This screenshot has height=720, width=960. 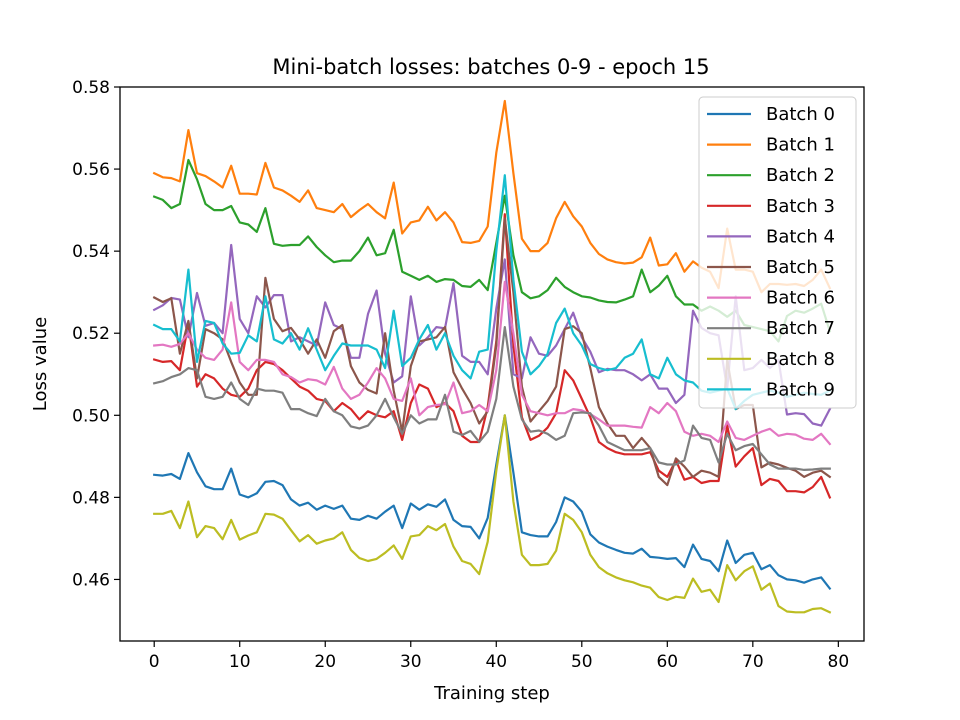 I want to click on x-tick-label: 80, so click(x=839, y=662).